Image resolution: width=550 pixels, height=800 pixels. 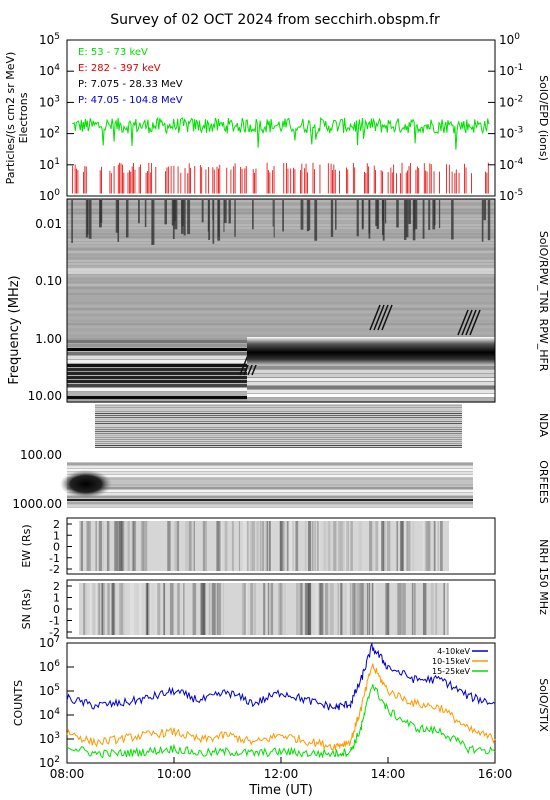 What do you see at coordinates (543, 345) in the screenshot?
I see `rpw-right-label-hfr: RPW_HFR` at bounding box center [543, 345].